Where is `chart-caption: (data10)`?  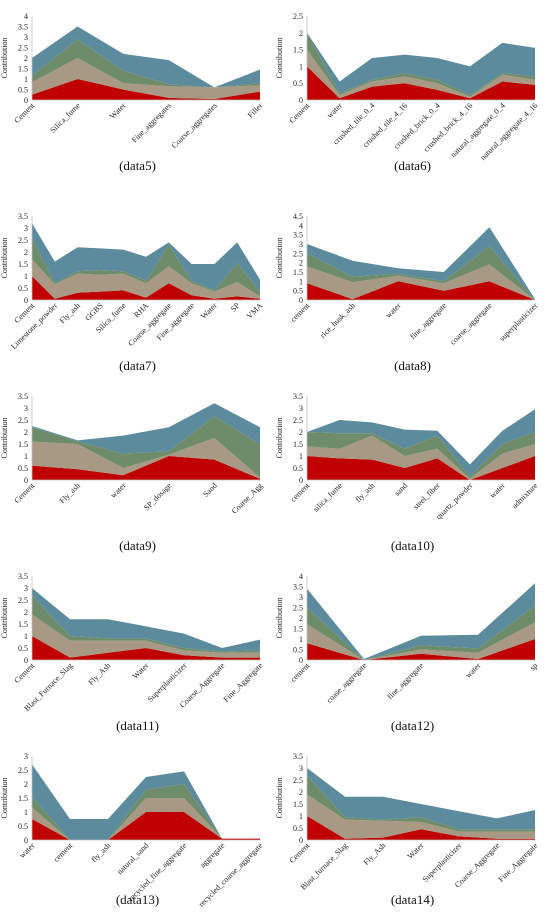 chart-caption: (data10) is located at coordinates (412, 545).